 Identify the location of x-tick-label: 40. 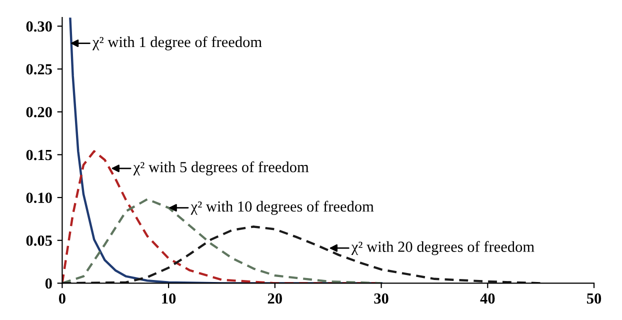
(487, 298).